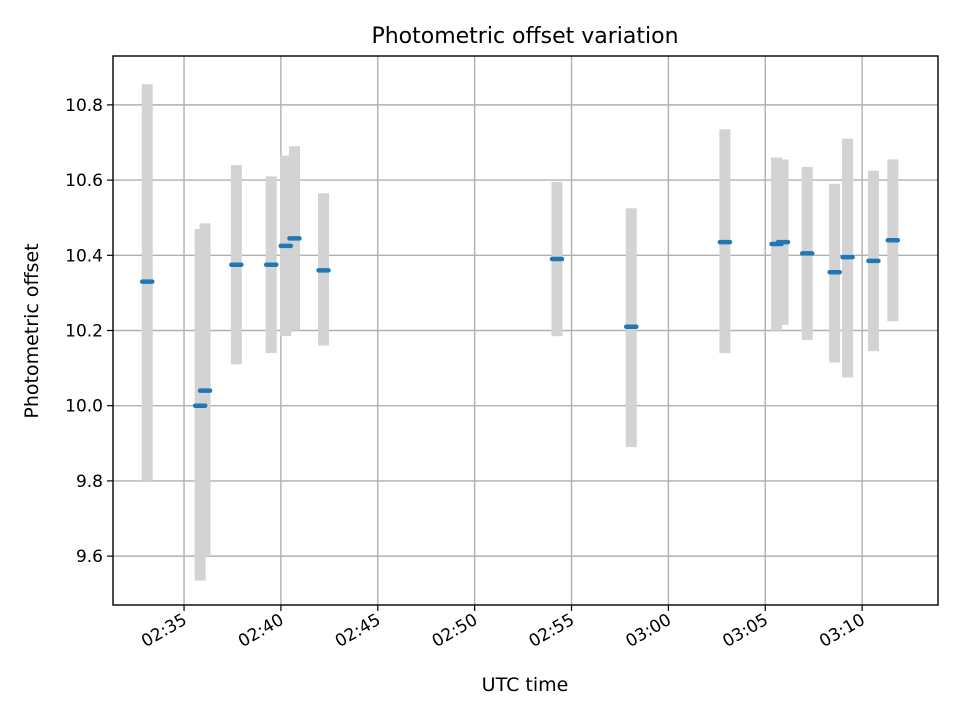  Describe the element at coordinates (84, 106) in the screenshot. I see `y-tick-label: 10.8` at that location.